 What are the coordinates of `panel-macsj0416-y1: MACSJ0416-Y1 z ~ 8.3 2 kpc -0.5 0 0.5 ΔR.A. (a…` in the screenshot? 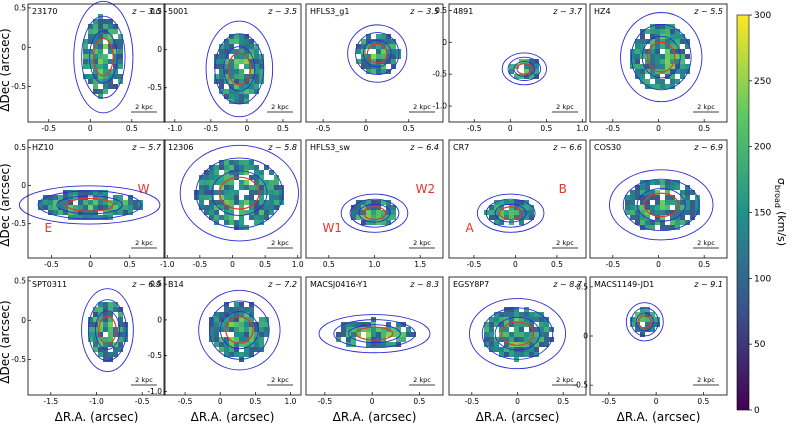 It's located at (374, 350).